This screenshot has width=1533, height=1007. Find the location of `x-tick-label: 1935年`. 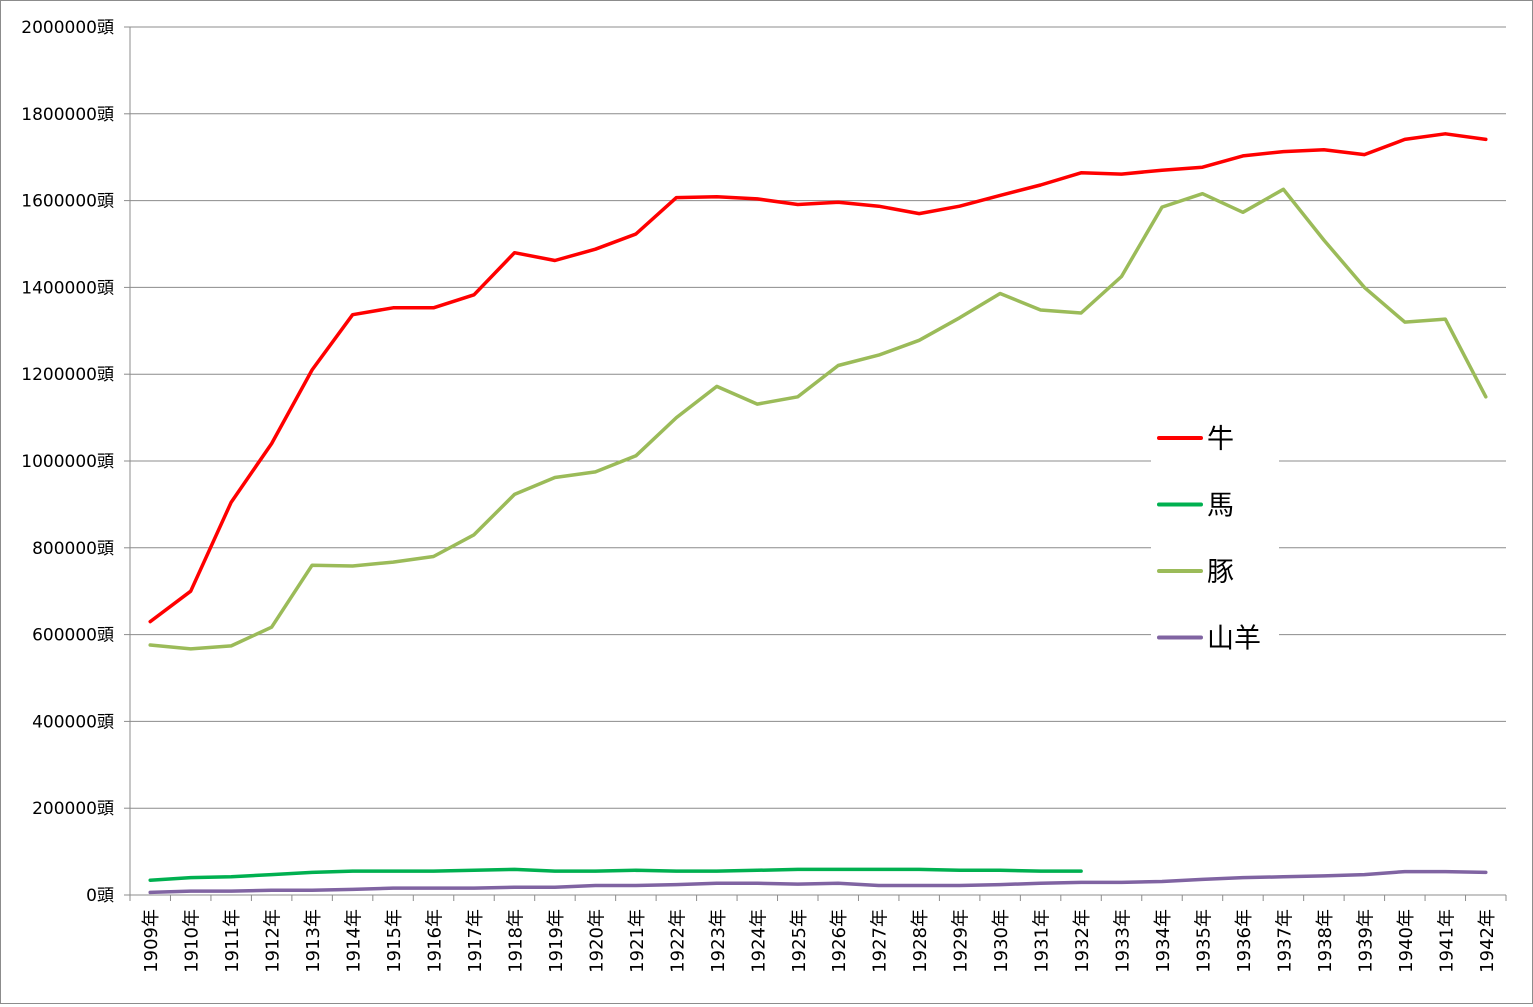

x-tick-label: 1935年 is located at coordinates (1203, 941).